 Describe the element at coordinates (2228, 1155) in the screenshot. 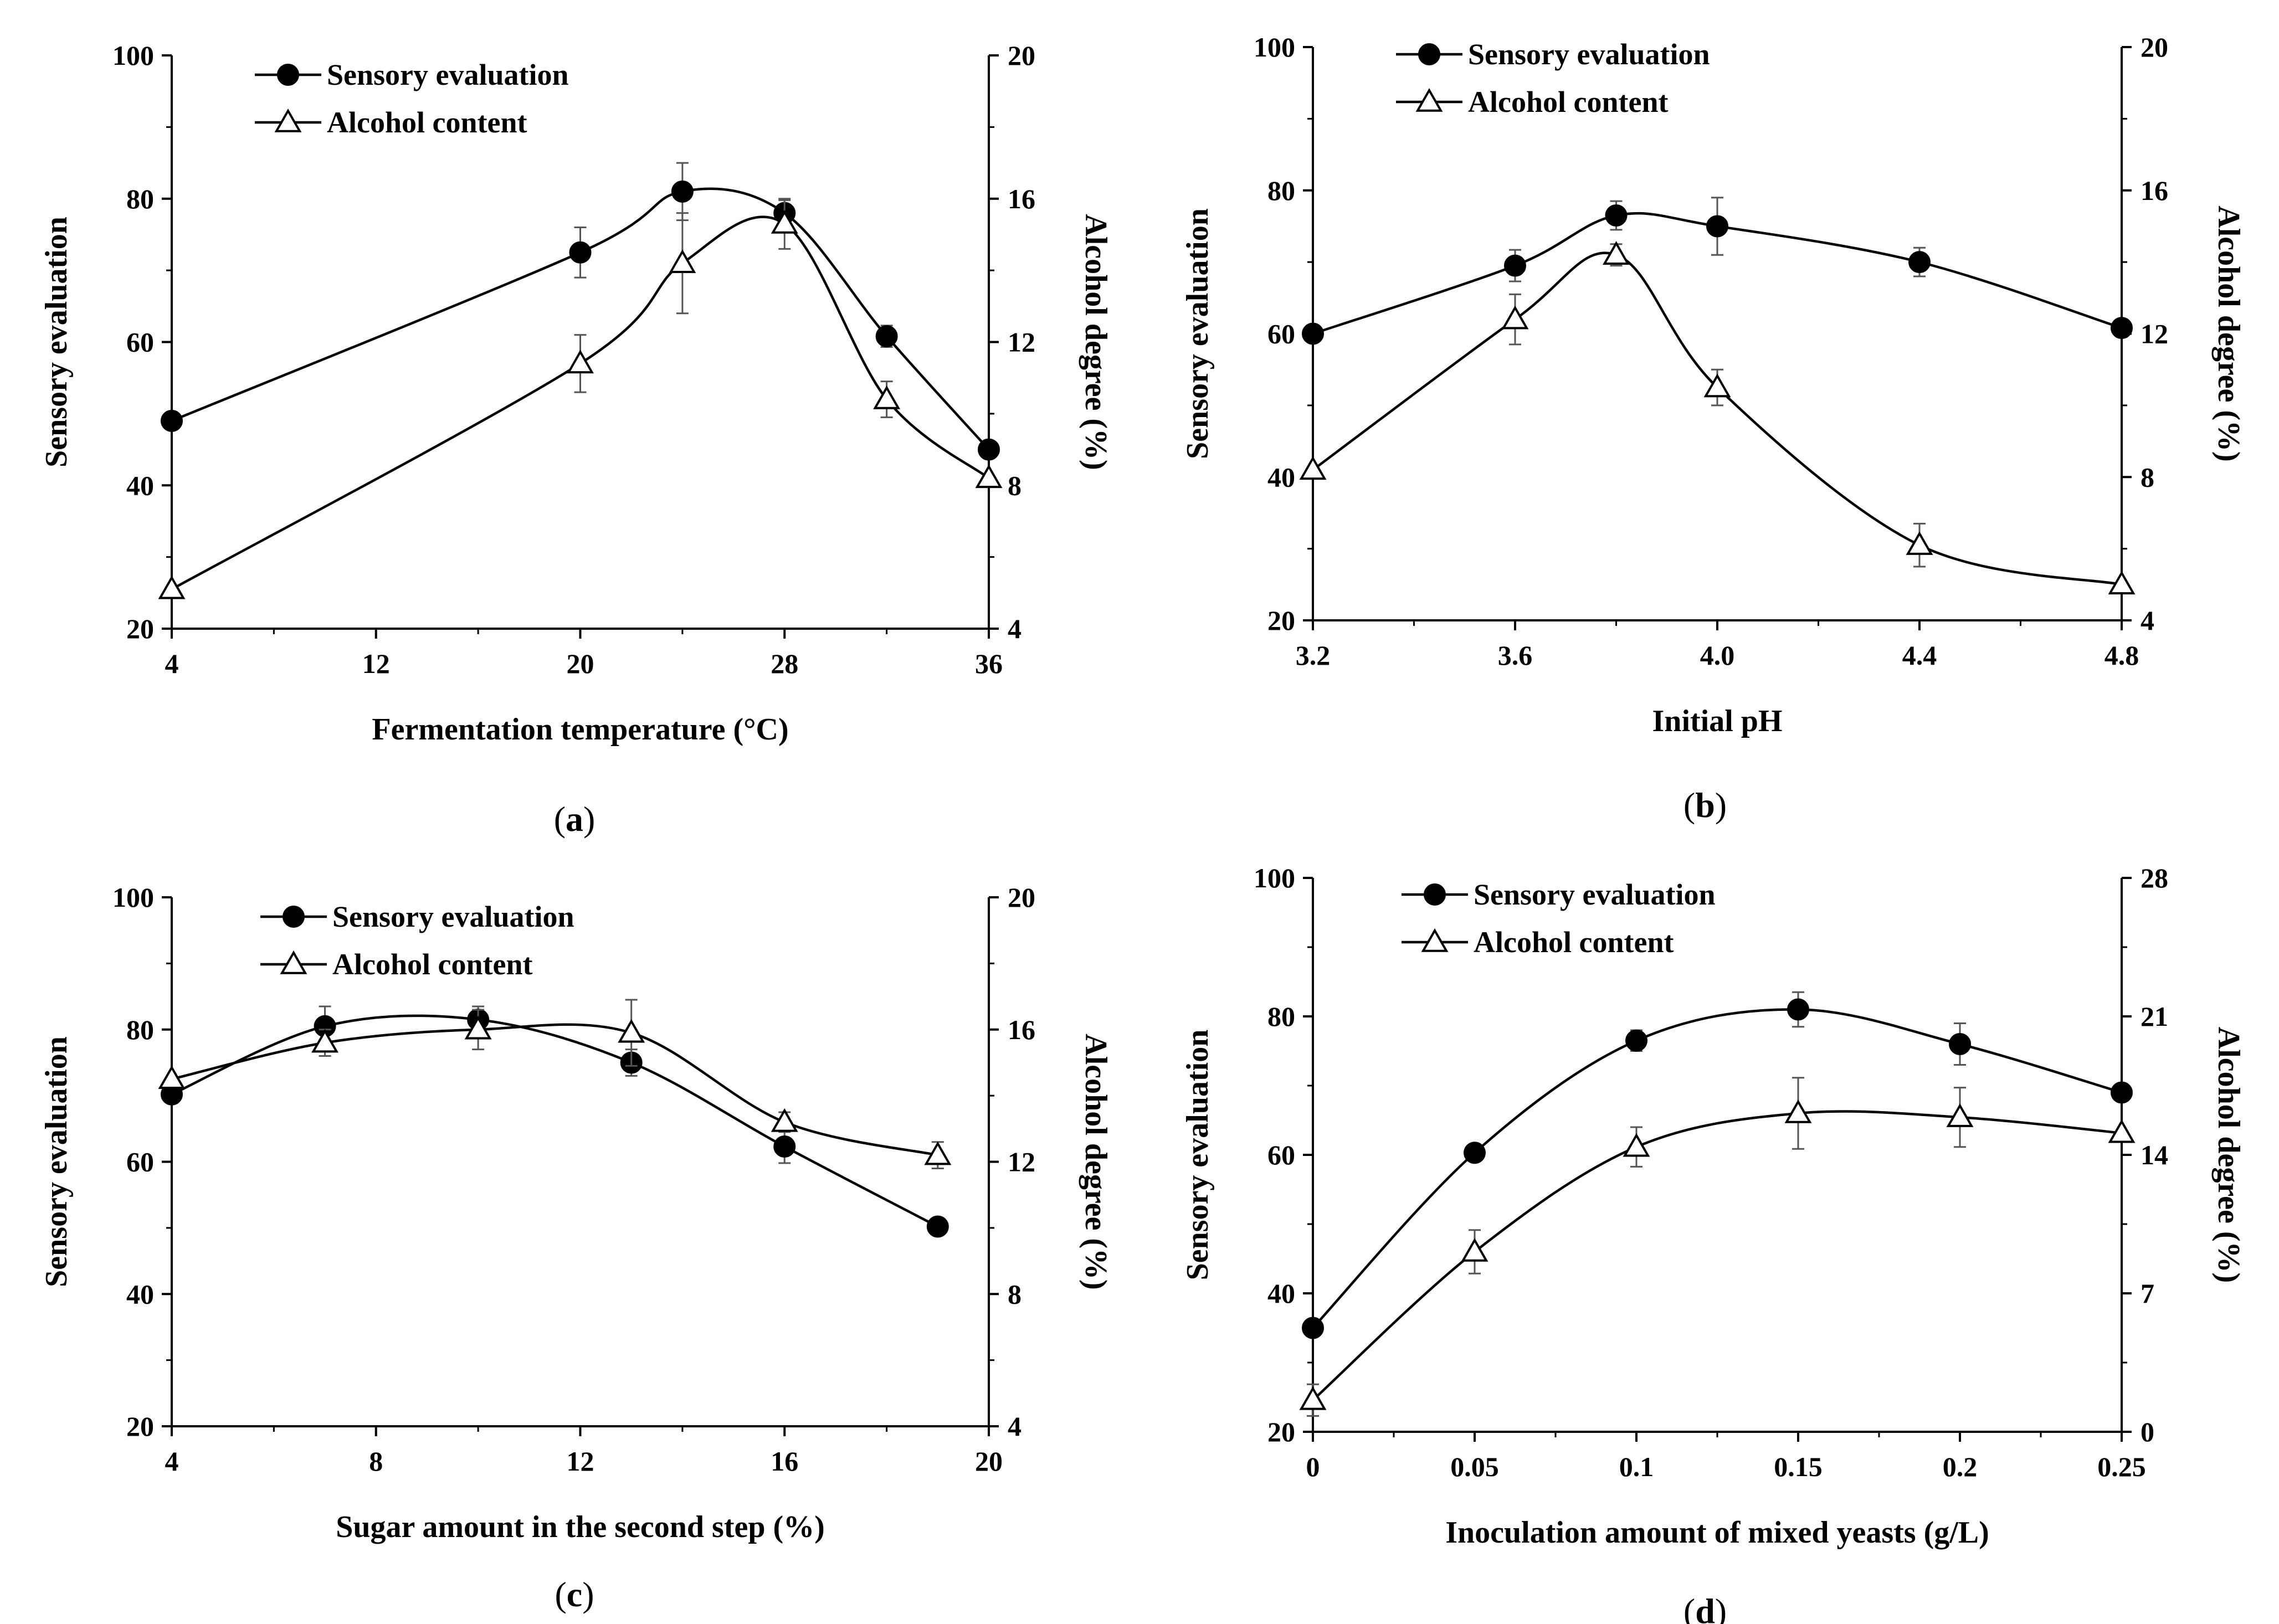

I see `right-y-axis-title: Alcohol degree (%)` at that location.